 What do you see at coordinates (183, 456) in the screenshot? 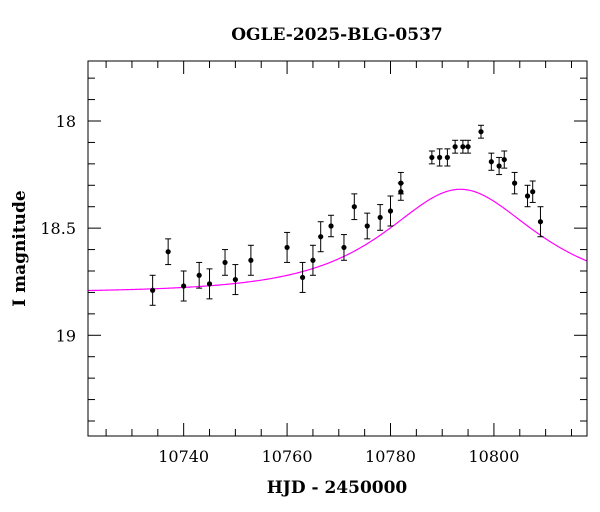
I see `x-tick-label: 10740` at bounding box center [183, 456].